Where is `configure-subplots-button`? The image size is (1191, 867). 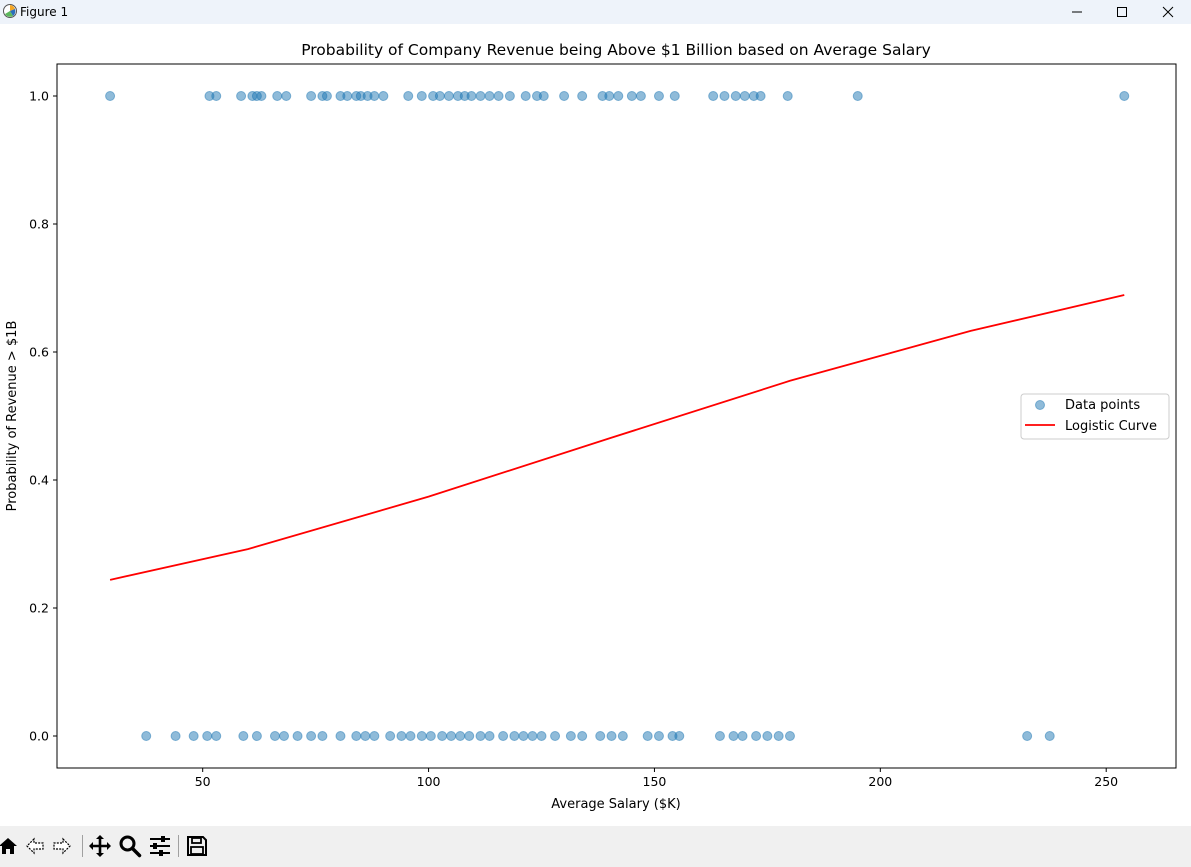 configure-subplots-button is located at coordinates (160, 846).